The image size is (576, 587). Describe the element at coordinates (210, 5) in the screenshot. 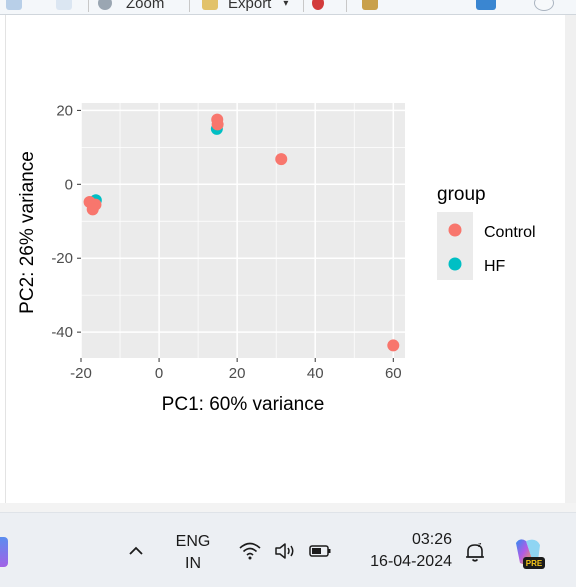

I see `export-icon` at that location.